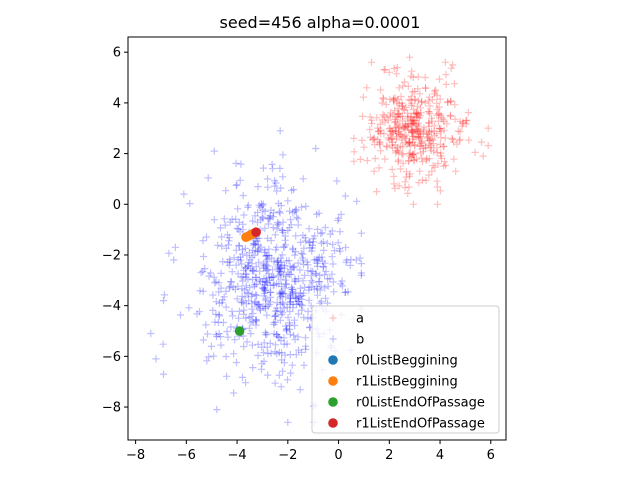 This screenshot has height=480, width=640. I want to click on legend-label-r1ListBeggining: r1ListBeggining, so click(407, 382).